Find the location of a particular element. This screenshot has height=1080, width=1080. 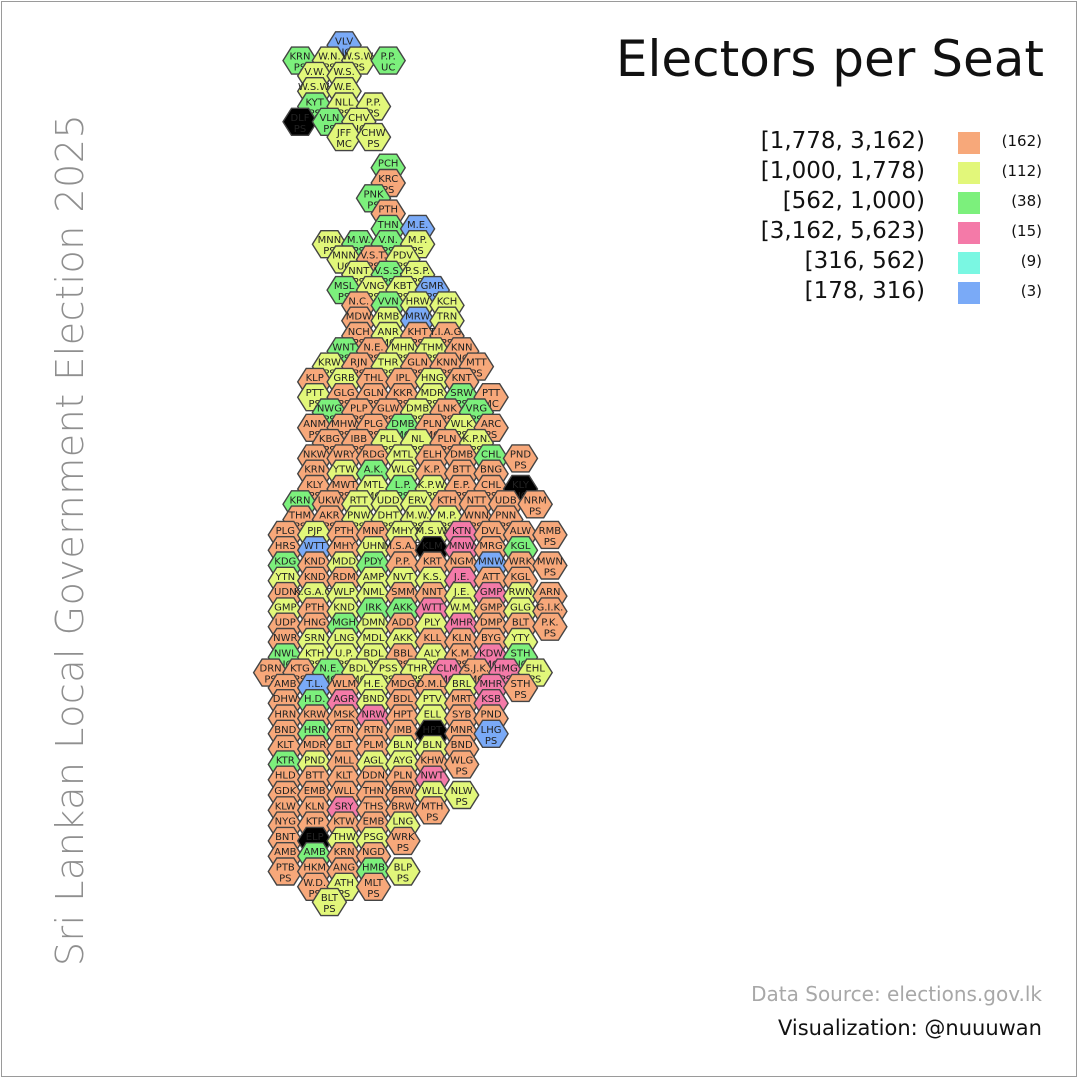

hex-label-top: W.D. is located at coordinates (314, 883).